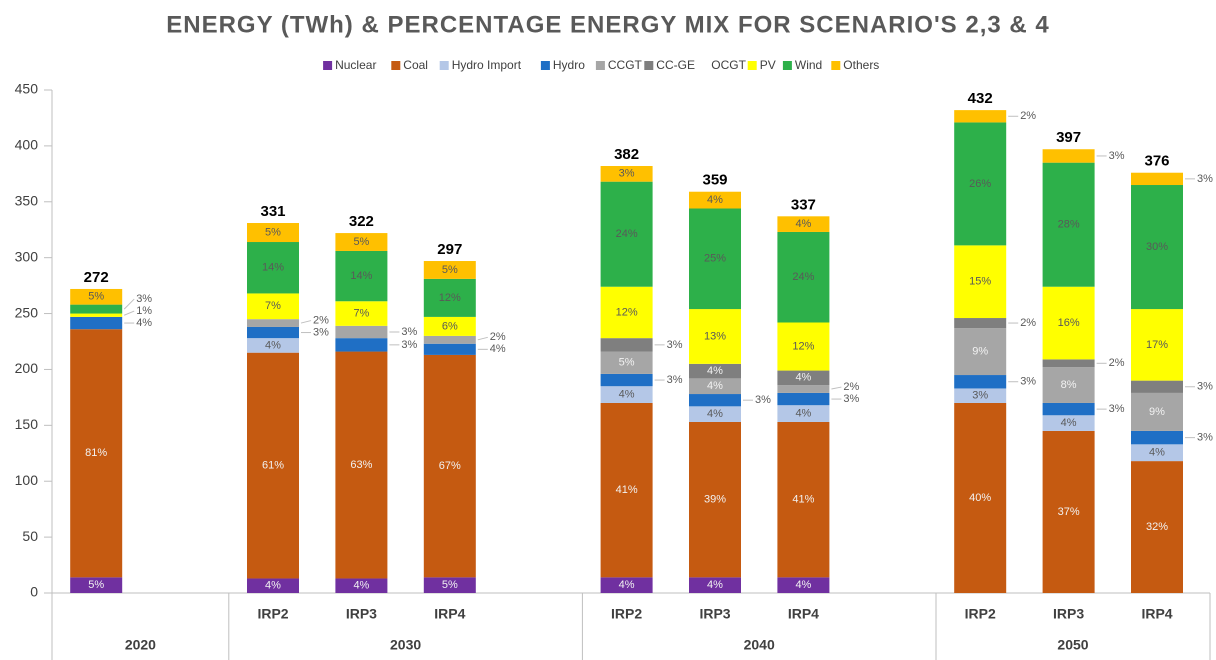  Describe the element at coordinates (30, 536) in the screenshot. I see `y-tick-label: 50` at that location.